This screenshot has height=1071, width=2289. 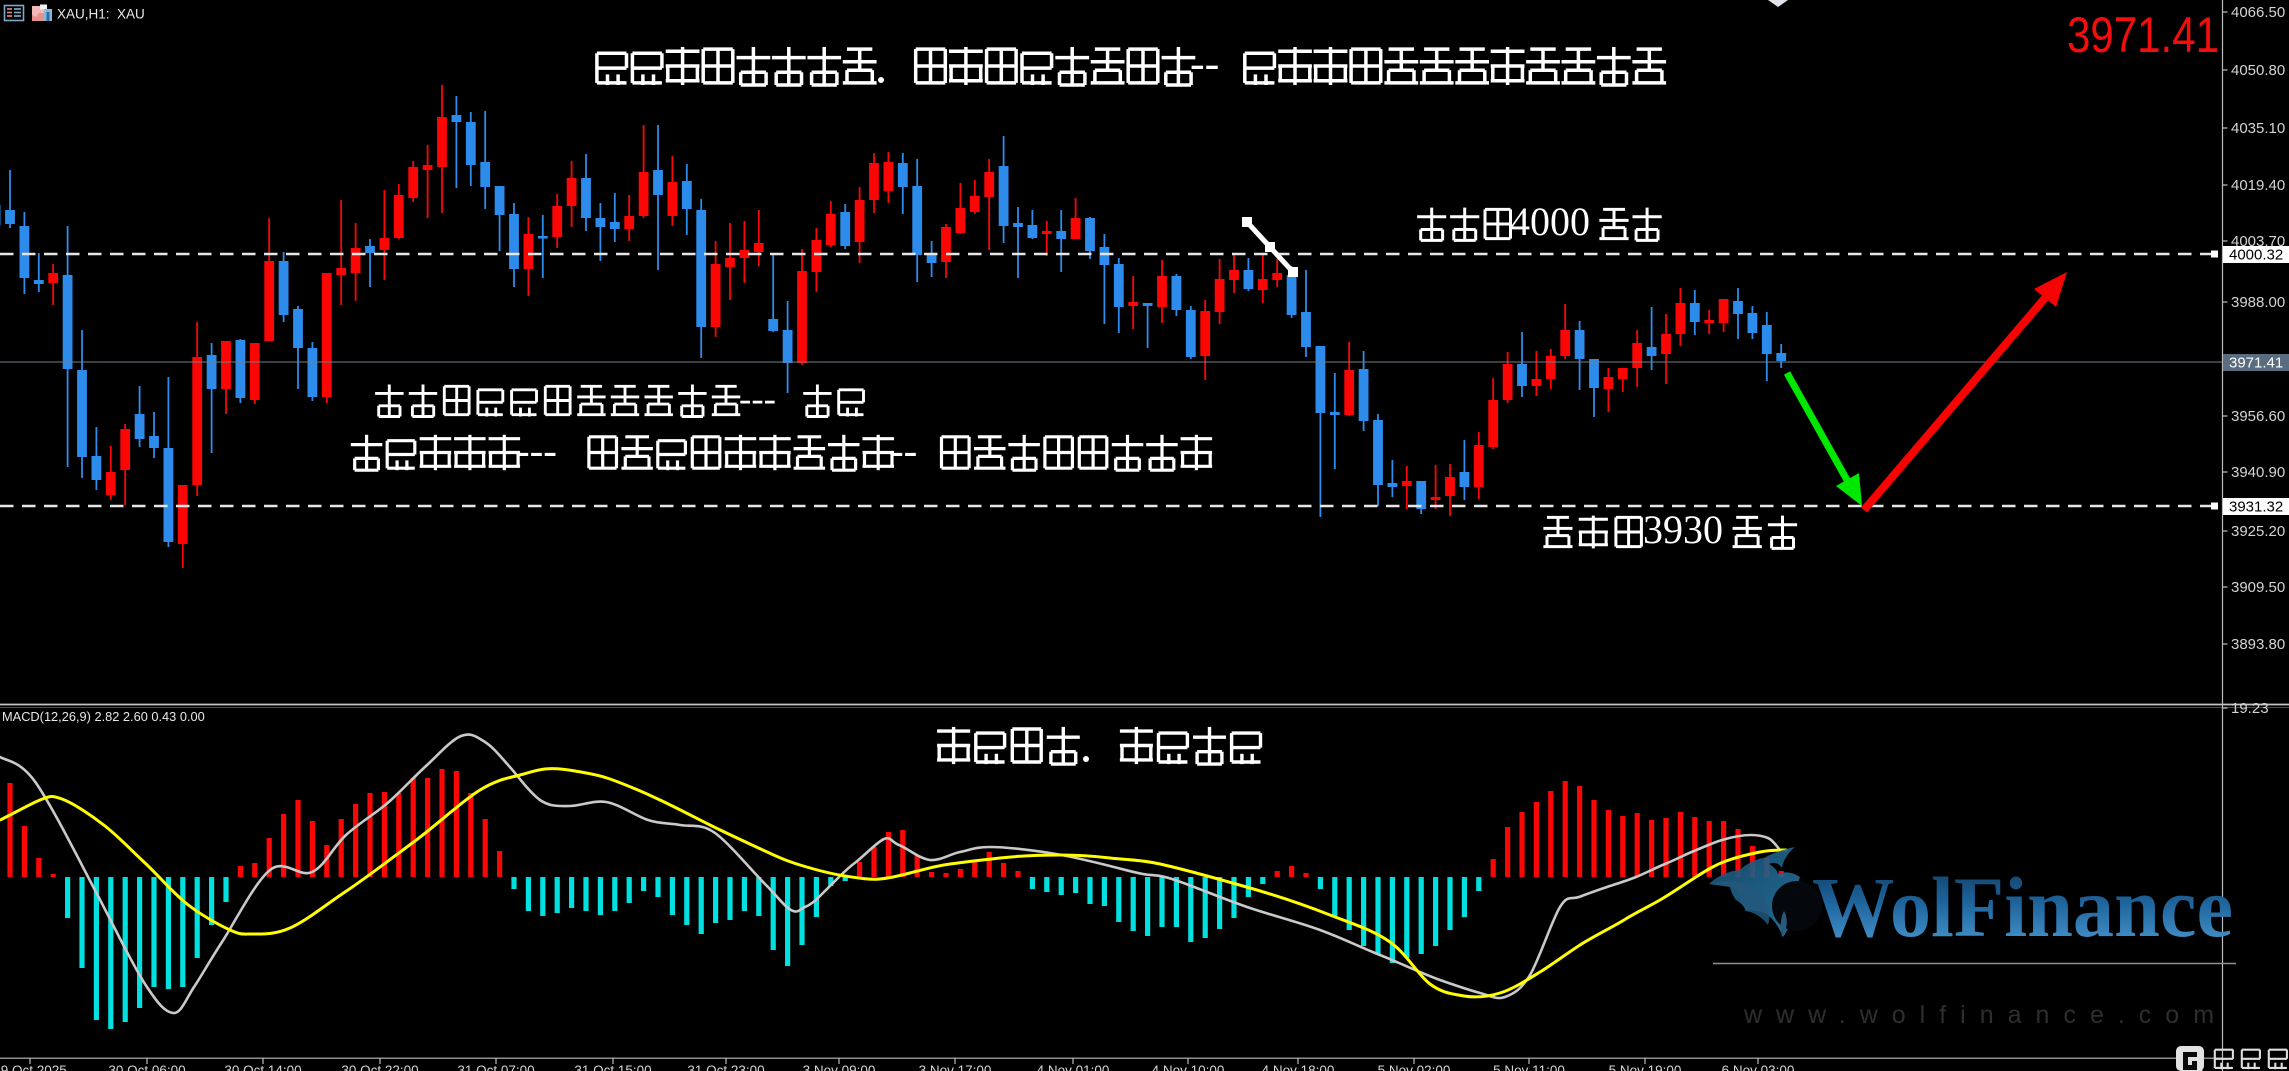 What do you see at coordinates (1414, 1067) in the screenshot?
I see `svg-text: 5 Nov 02:00` at bounding box center [1414, 1067].